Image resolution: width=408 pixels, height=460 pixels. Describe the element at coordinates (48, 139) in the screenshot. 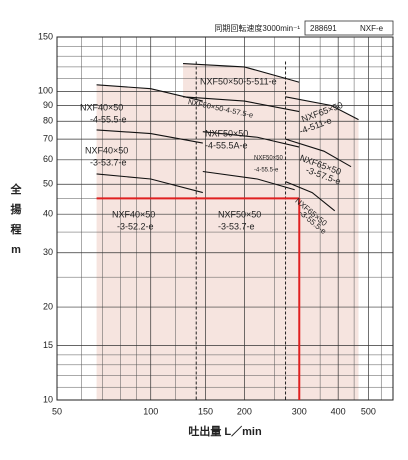

I see `y-tick-label: 70` at that location.